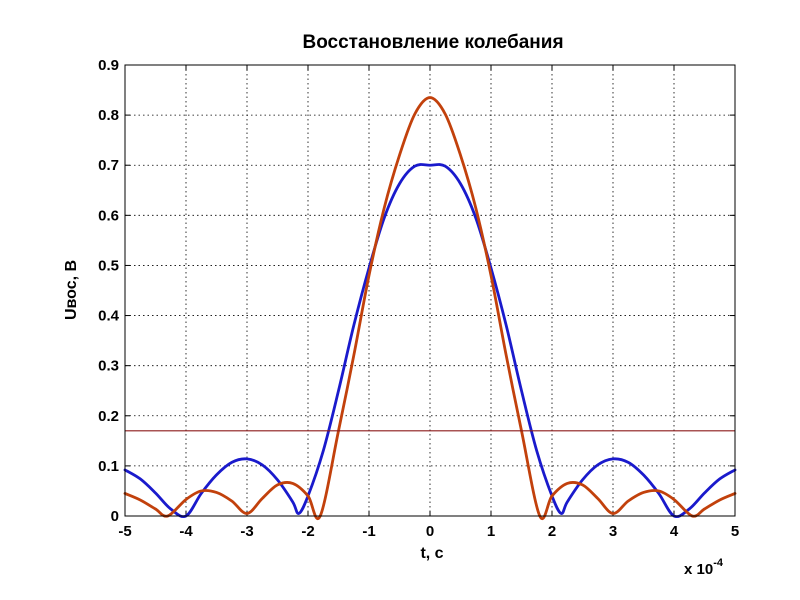  Describe the element at coordinates (108, 416) in the screenshot. I see `y-tick-label: 0.2` at that location.